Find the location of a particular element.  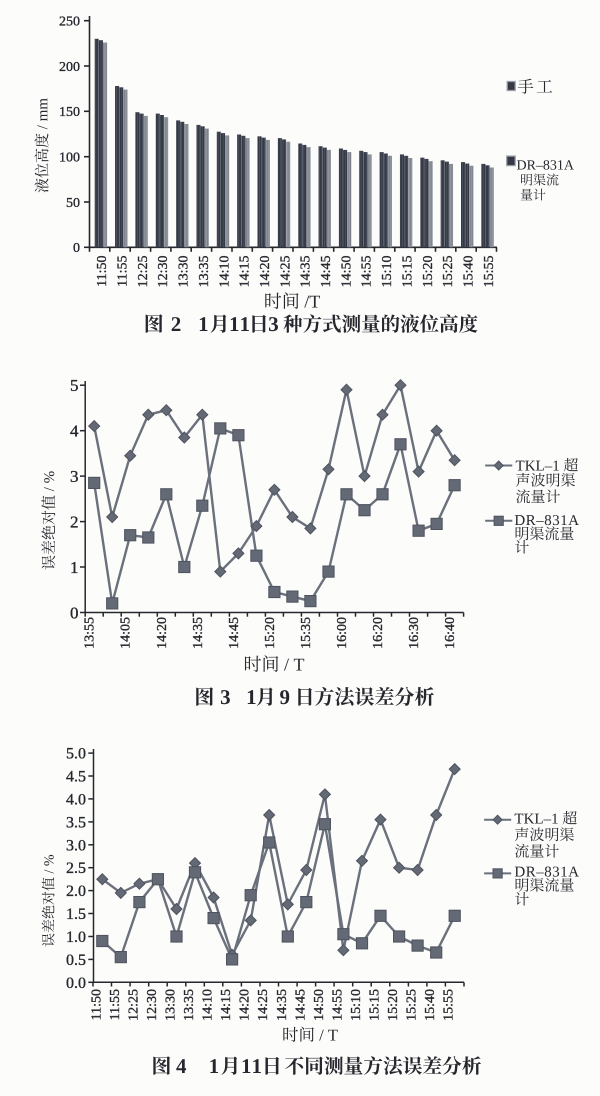

svg-text: 3.5 is located at coordinates (76, 822).